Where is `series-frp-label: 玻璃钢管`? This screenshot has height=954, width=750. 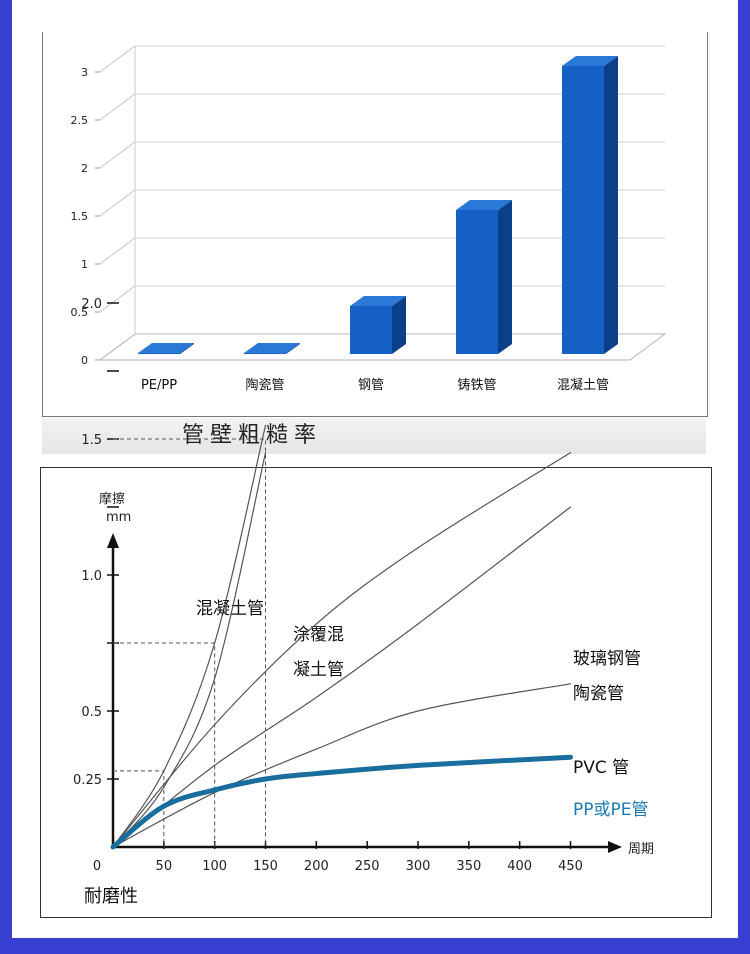
series-frp-label: 玻璃钢管 is located at coordinates (607, 659).